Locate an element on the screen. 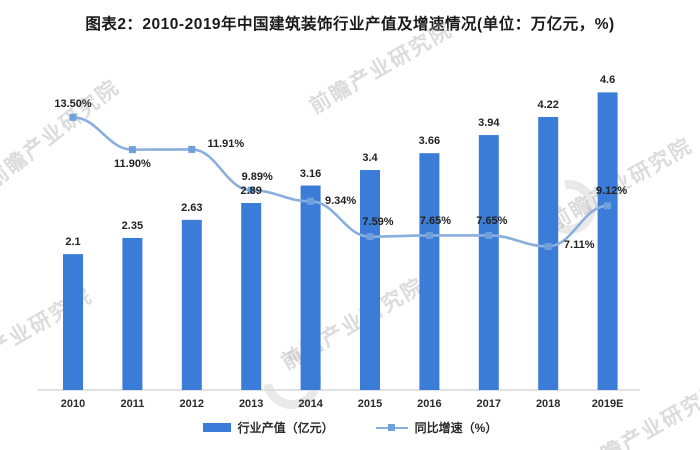  bar-2017 is located at coordinates (488, 262).